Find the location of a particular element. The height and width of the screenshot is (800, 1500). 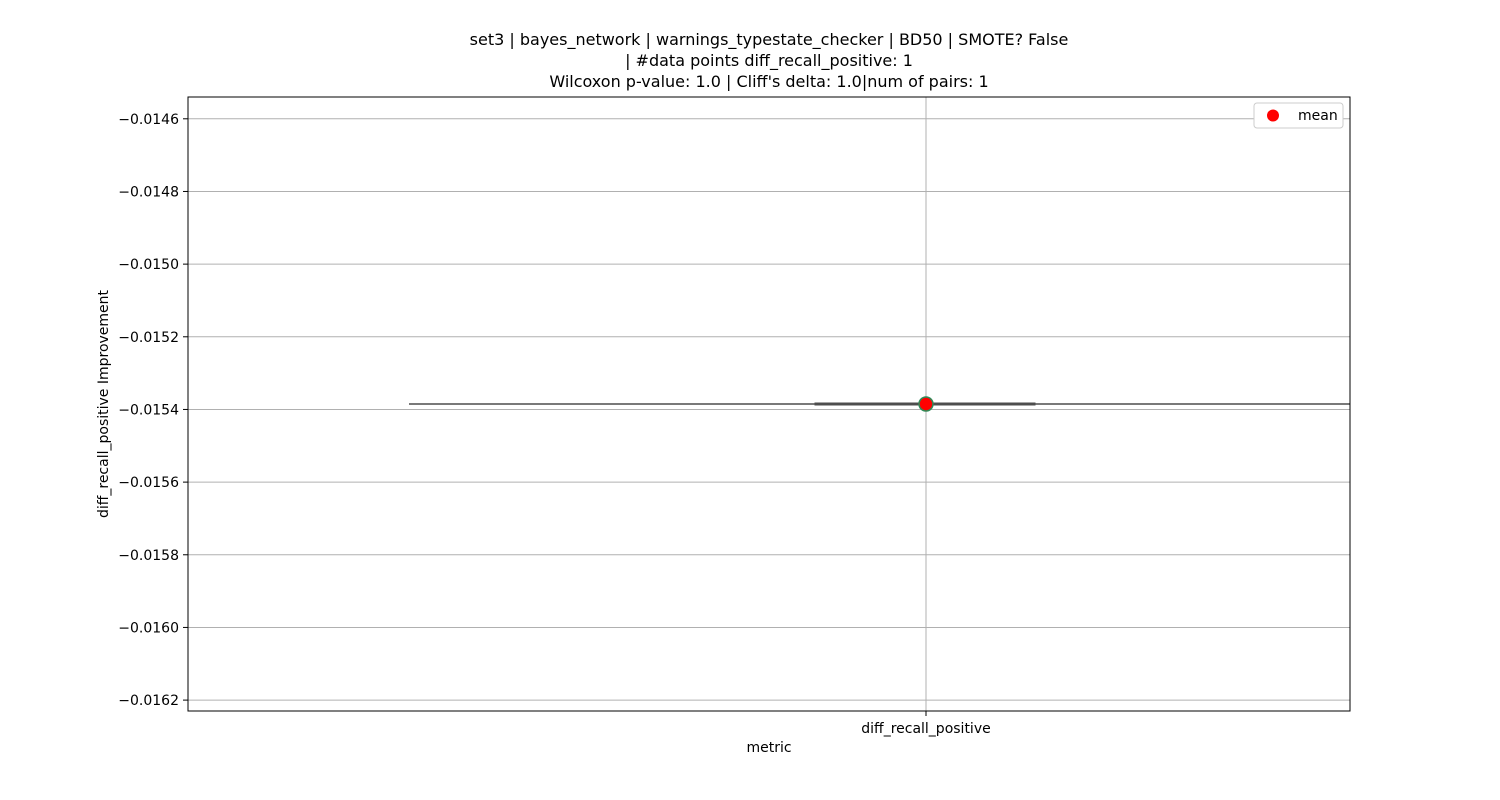

y-tick-label: −0.0158 is located at coordinates (148, 556).